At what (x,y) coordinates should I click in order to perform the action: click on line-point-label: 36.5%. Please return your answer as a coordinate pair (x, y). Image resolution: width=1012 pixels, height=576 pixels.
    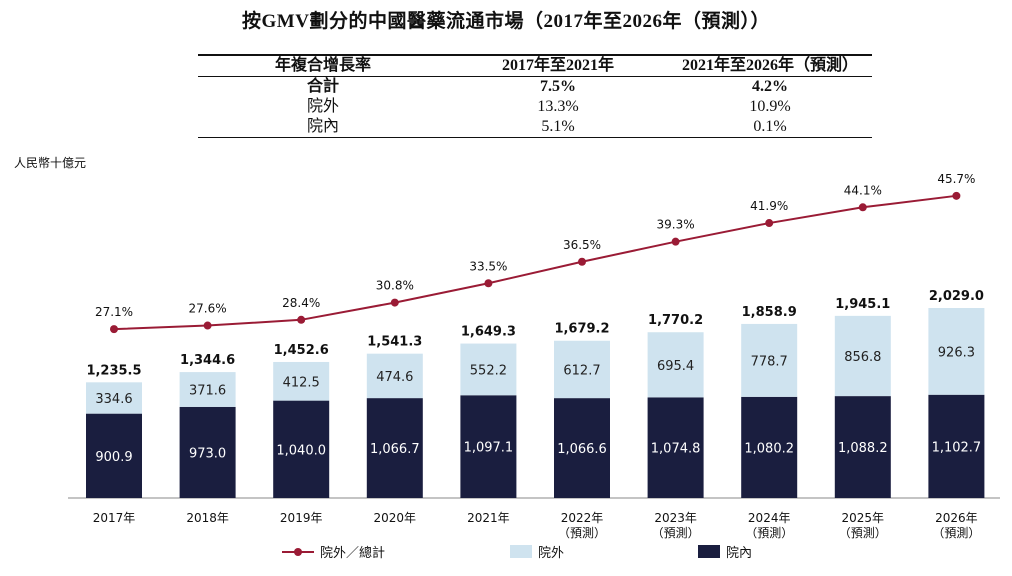
    Looking at the image, I should click on (582, 245).